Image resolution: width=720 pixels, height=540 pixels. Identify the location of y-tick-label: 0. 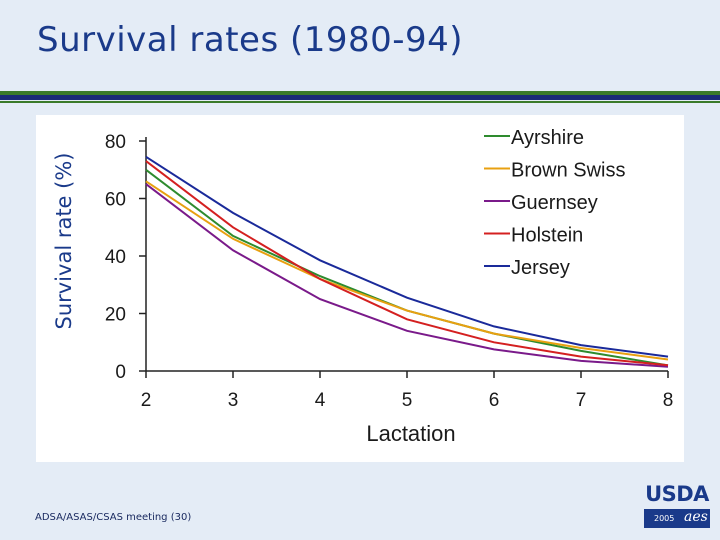
(120, 372).